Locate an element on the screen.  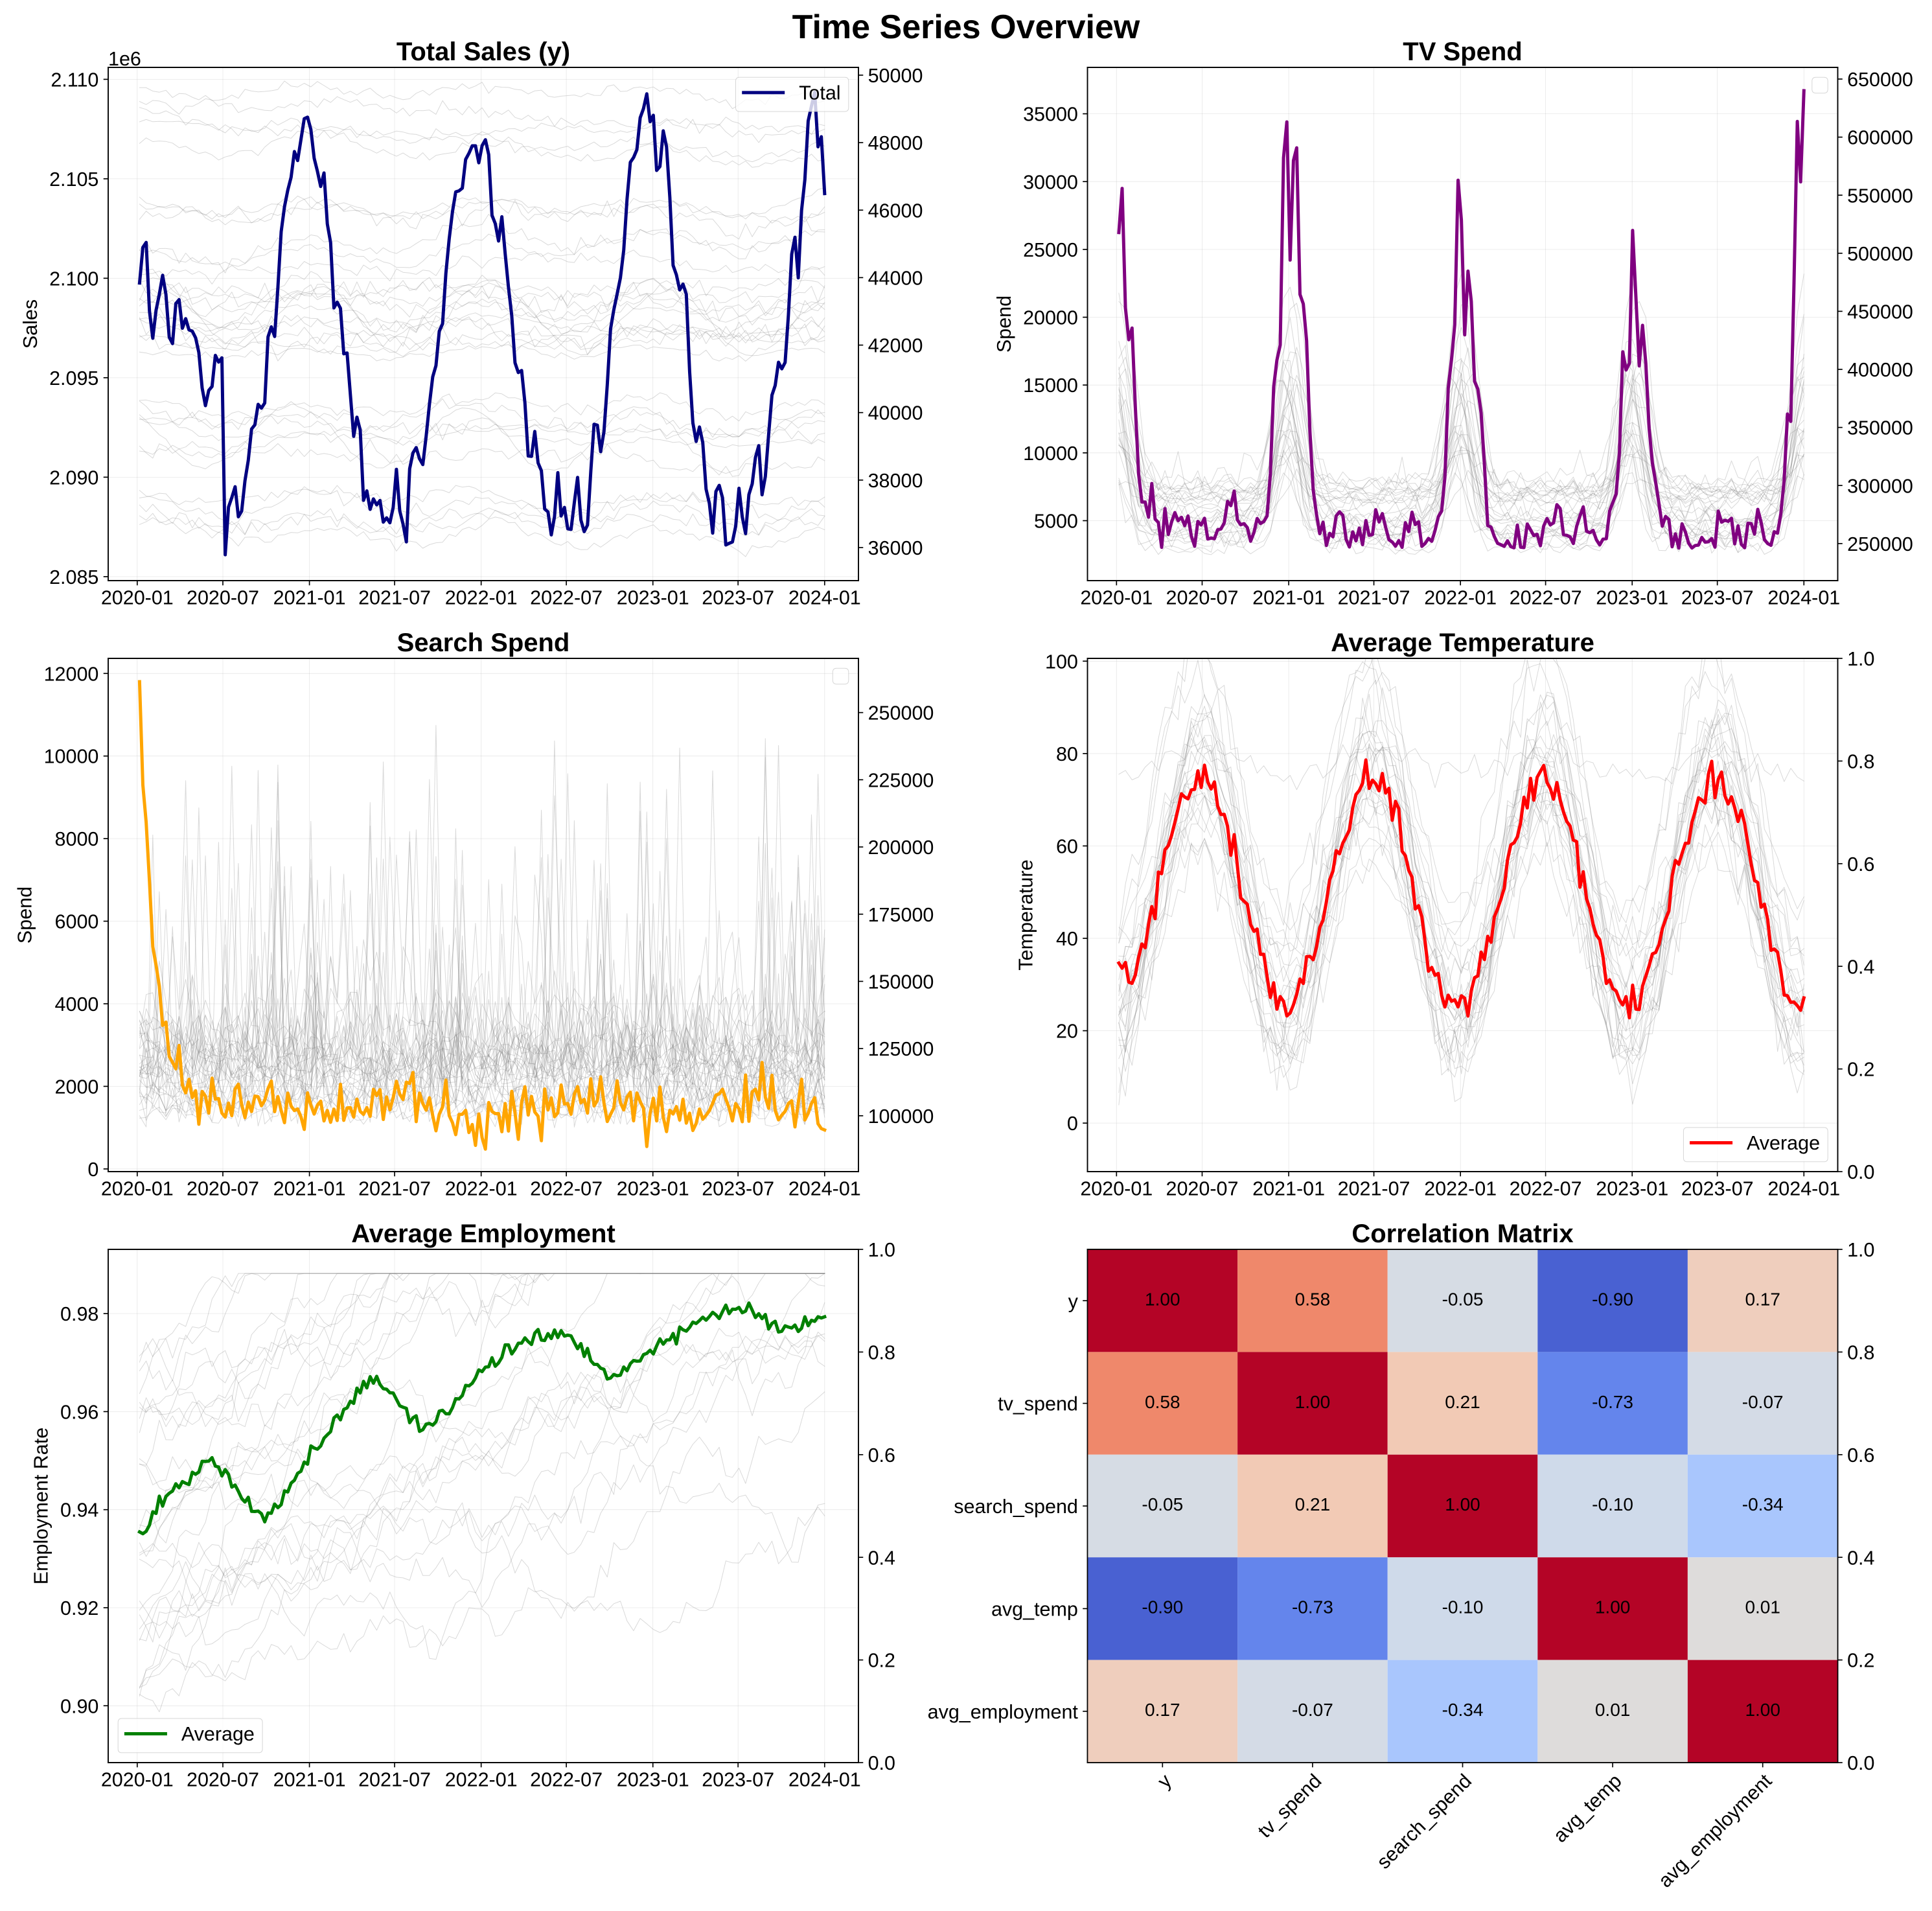
svg-text: 550000 is located at coordinates (1880, 196).